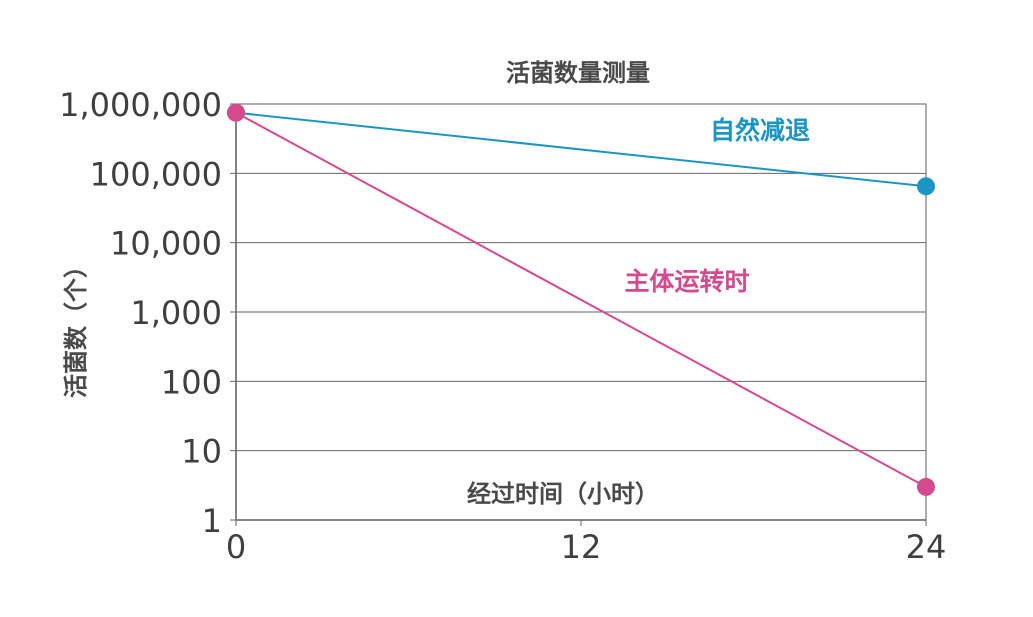 The height and width of the screenshot is (617, 1033). What do you see at coordinates (140, 105) in the screenshot?
I see `y-tick-label: 1,000,000` at bounding box center [140, 105].